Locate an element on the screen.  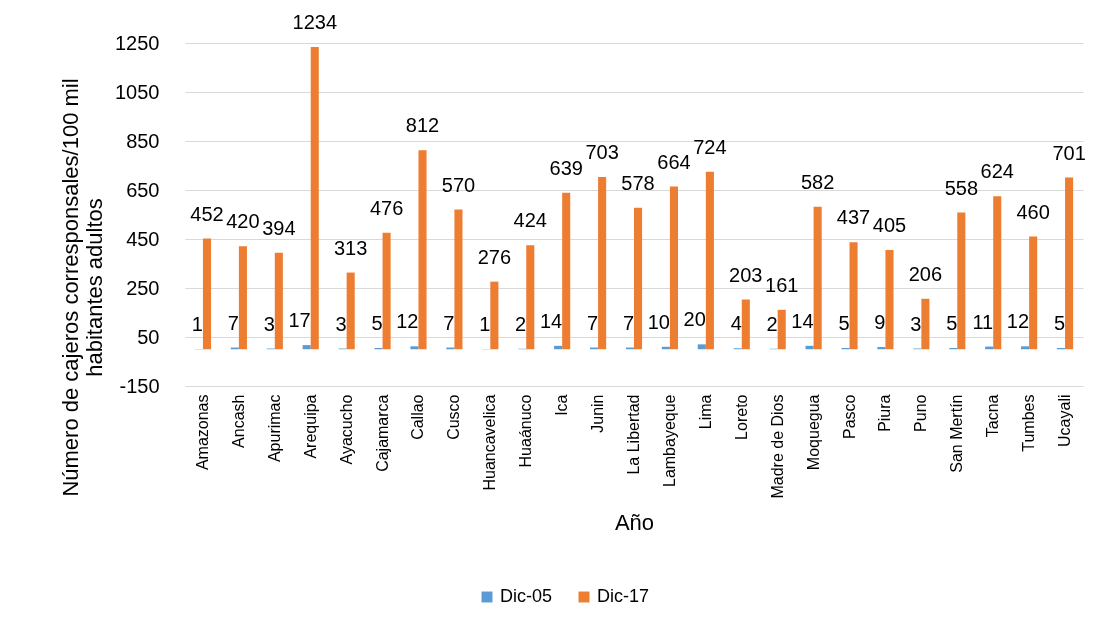
y-tick-label: 450 is located at coordinates (143, 238).